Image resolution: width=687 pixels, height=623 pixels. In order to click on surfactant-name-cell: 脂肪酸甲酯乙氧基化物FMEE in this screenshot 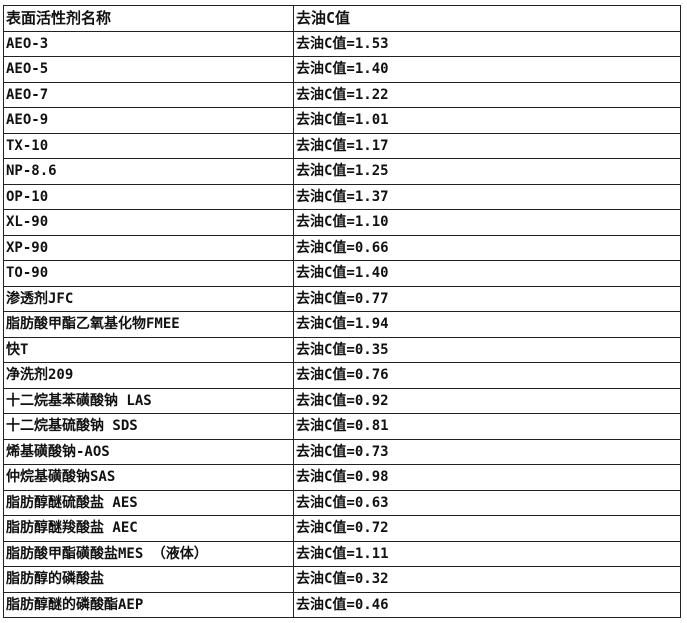, I will do `click(148, 324)`.